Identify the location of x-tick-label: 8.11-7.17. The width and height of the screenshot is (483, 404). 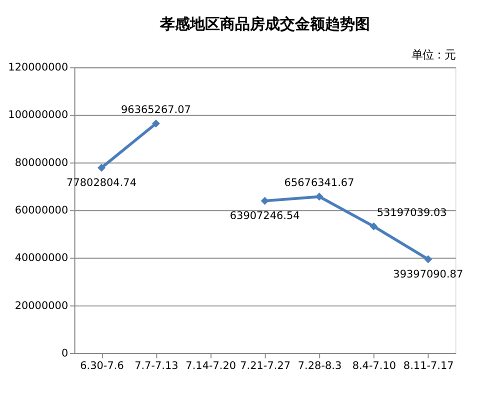
(428, 366).